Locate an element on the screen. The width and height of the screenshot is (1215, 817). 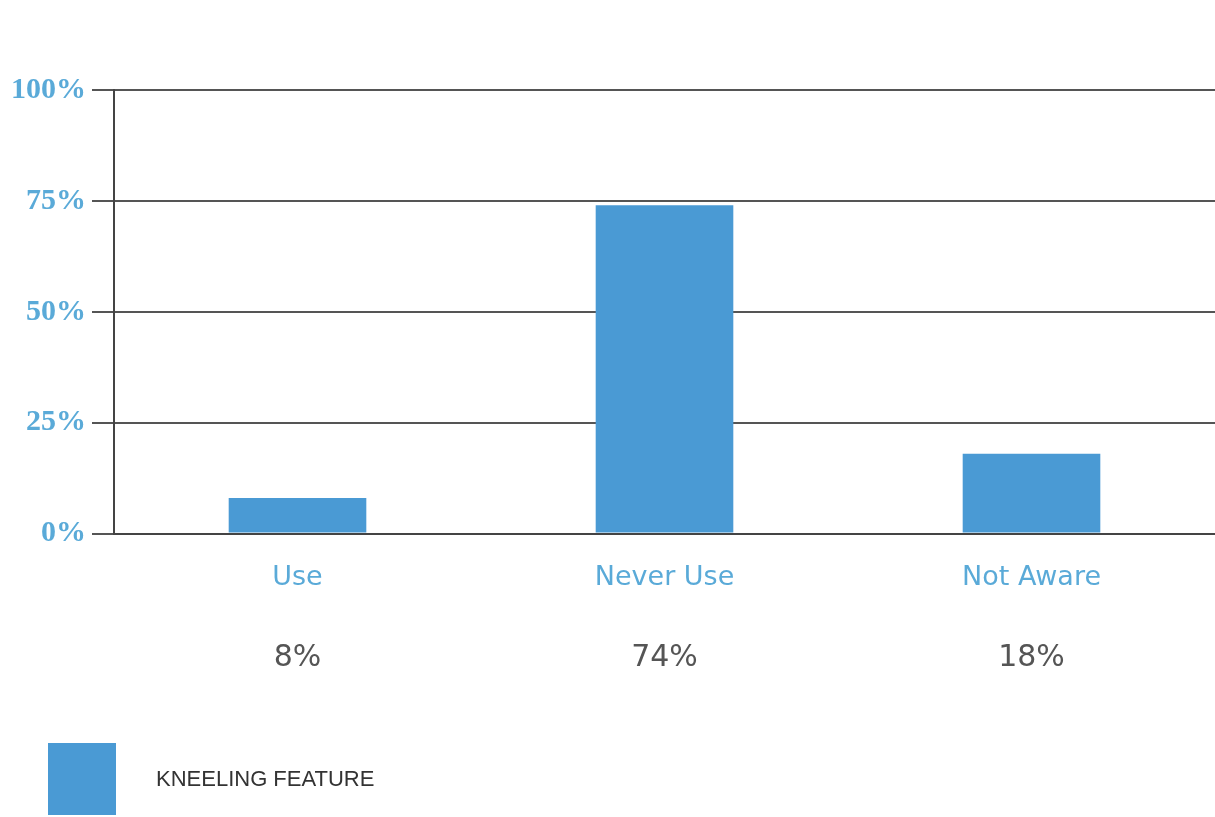
y-tick-label: 75% is located at coordinates (56, 198).